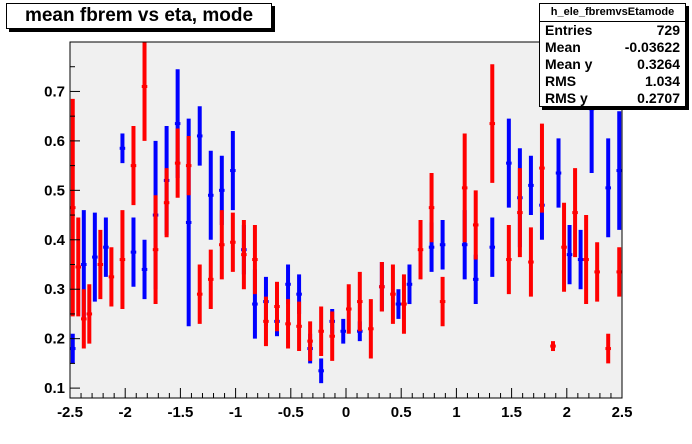 The height and width of the screenshot is (444, 692). I want to click on x-tick-label: 2.5, so click(622, 412).